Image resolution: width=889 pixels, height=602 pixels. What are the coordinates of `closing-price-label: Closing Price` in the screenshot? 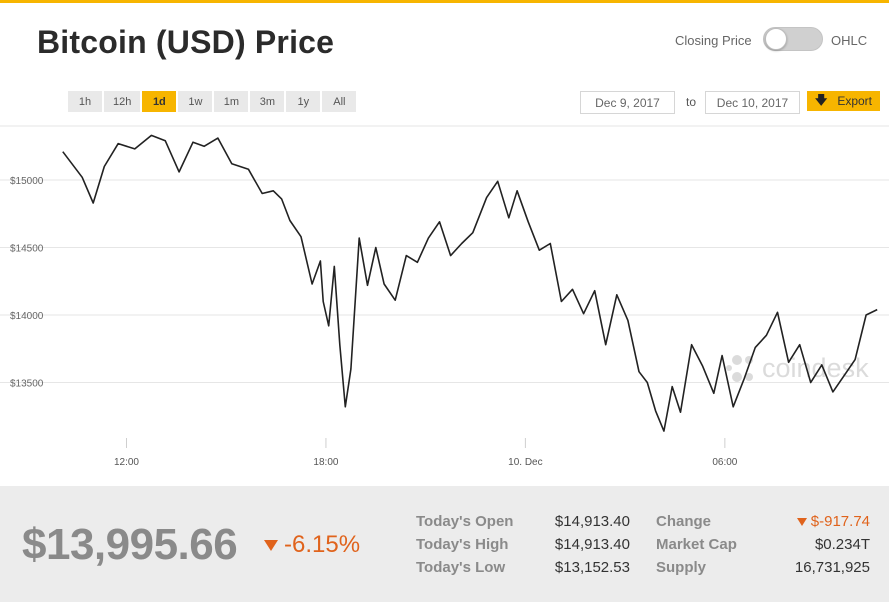 It's located at (713, 40).